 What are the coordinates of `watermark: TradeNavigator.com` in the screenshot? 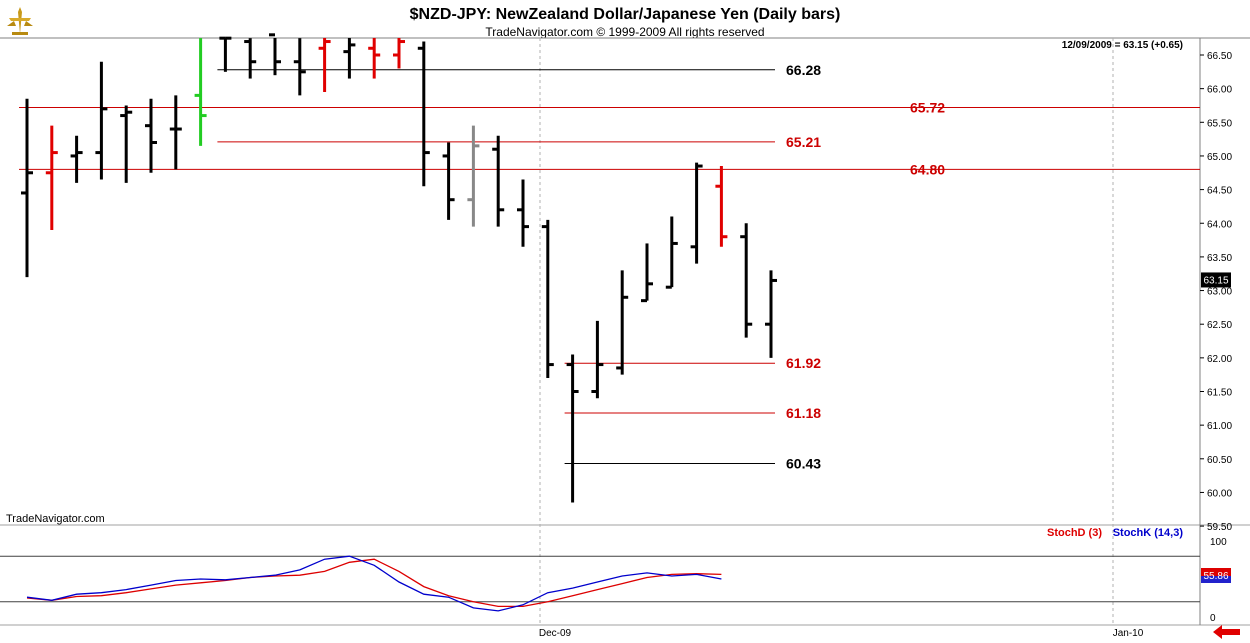 It's located at (55, 519).